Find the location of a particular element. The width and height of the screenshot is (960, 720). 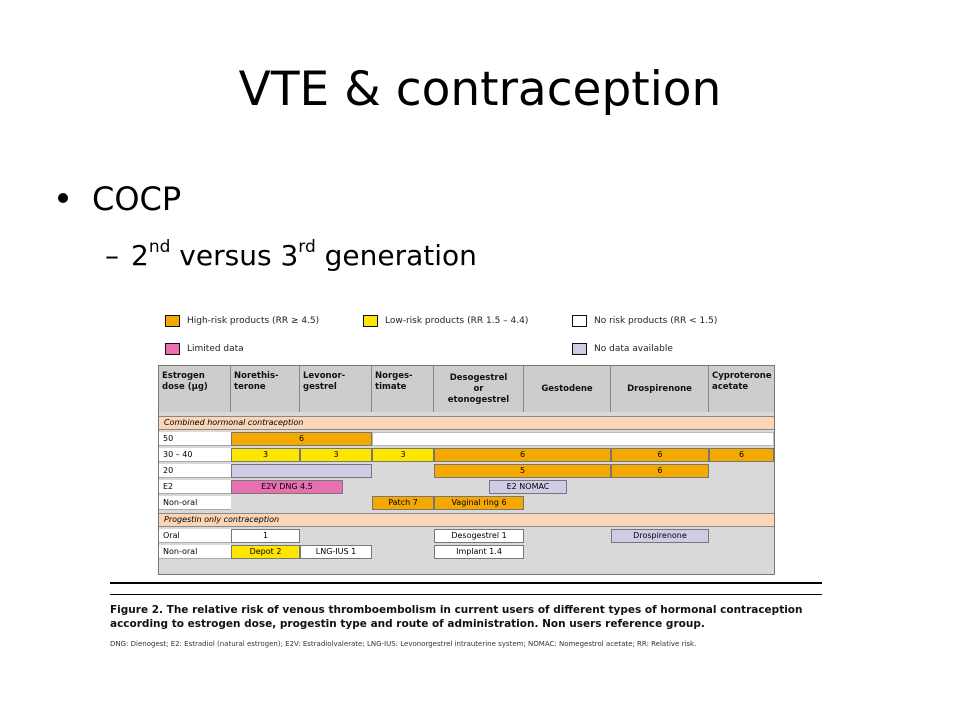

cell-20-drospirenone: 6 is located at coordinates (660, 471).